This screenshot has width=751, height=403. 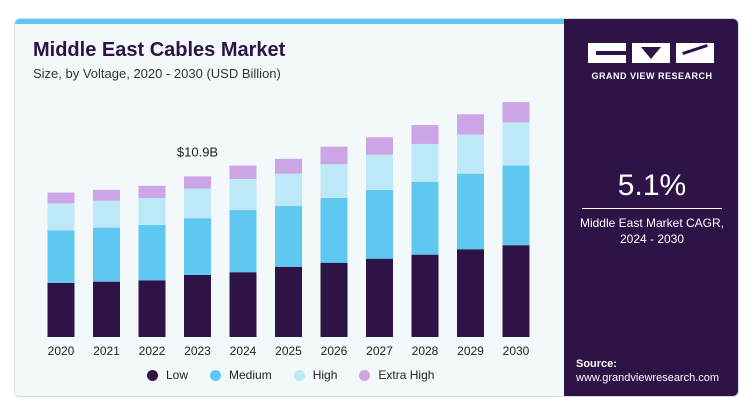 What do you see at coordinates (406, 375) in the screenshot?
I see `legend-label-extra-high: Extra High` at bounding box center [406, 375].